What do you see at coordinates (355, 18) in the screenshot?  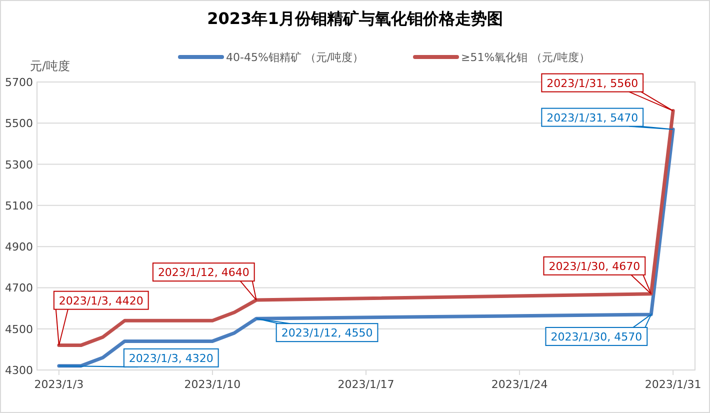 I see `chart-title: 2023年1月份钼精矿与氧化钼价格走势图` at bounding box center [355, 18].